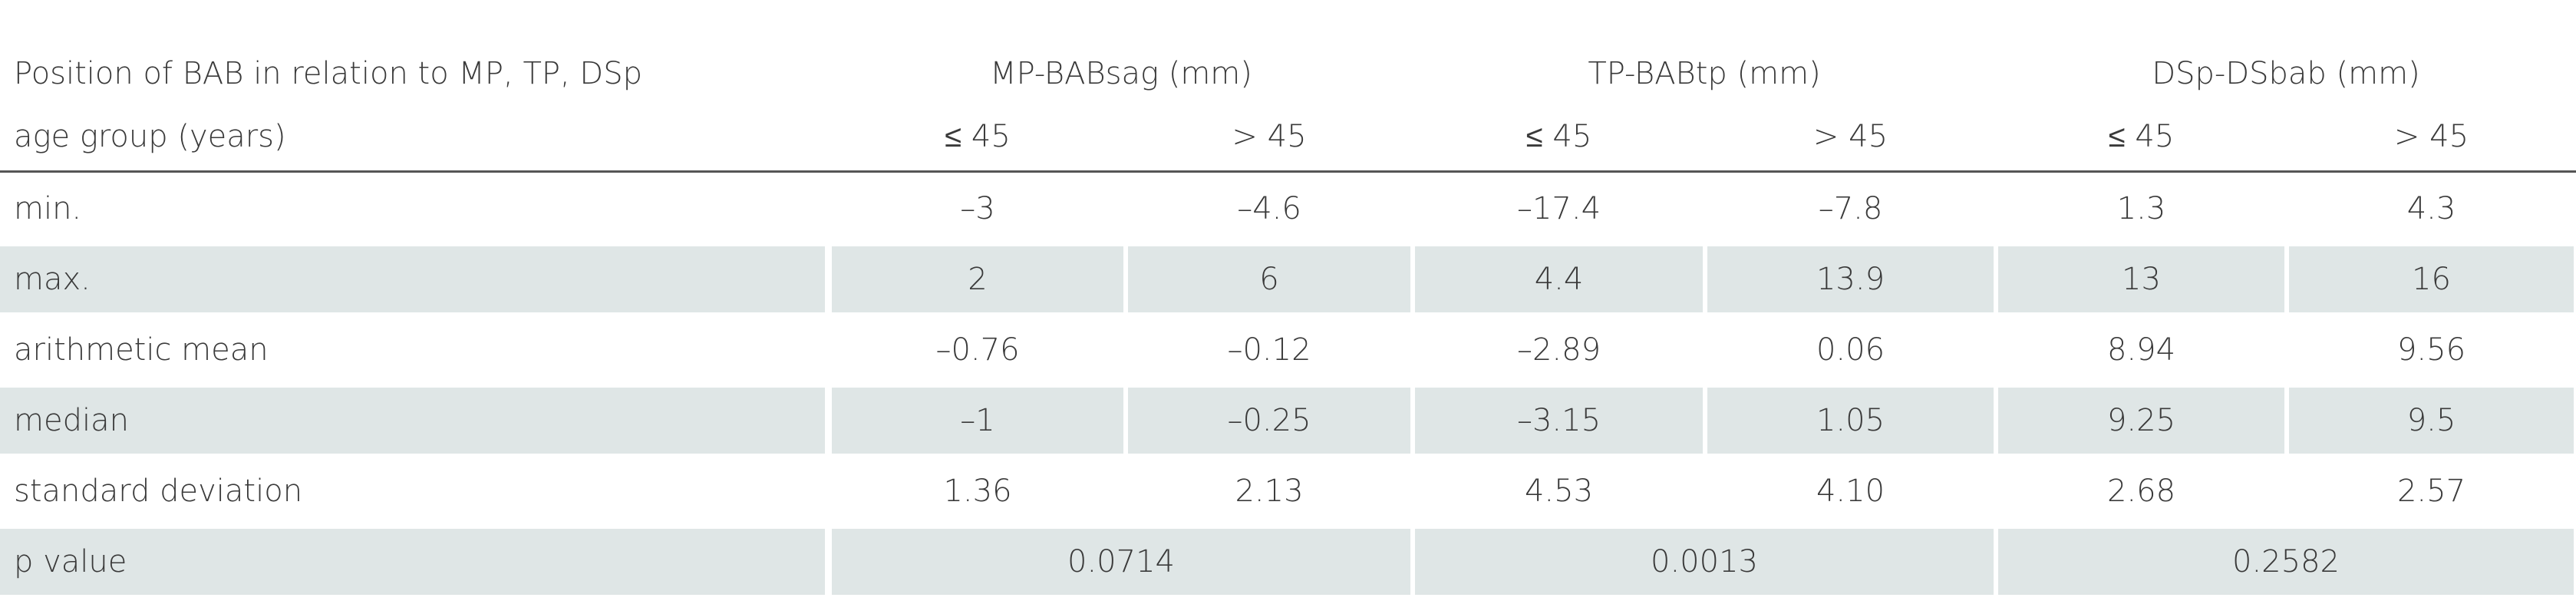 Image resolution: width=2576 pixels, height=614 pixels. What do you see at coordinates (1559, 421) in the screenshot?
I see `cell: –3.15` at bounding box center [1559, 421].